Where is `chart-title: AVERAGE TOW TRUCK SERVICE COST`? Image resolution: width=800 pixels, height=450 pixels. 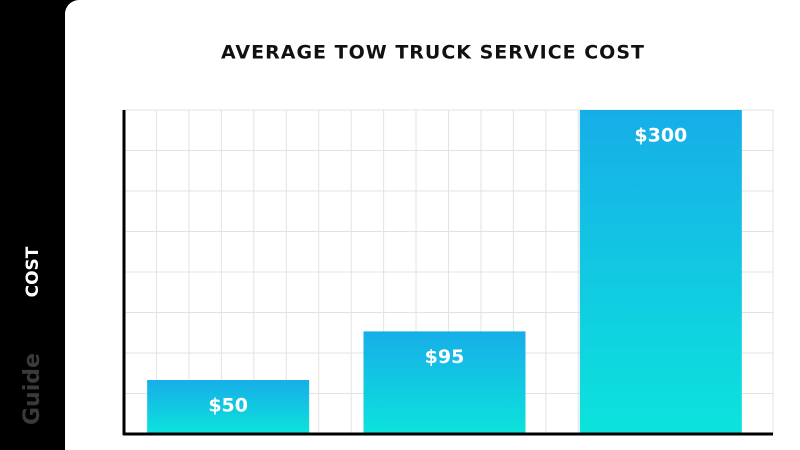
chart-title: AVERAGE TOW TRUCK SERVICE COST is located at coordinates (433, 53).